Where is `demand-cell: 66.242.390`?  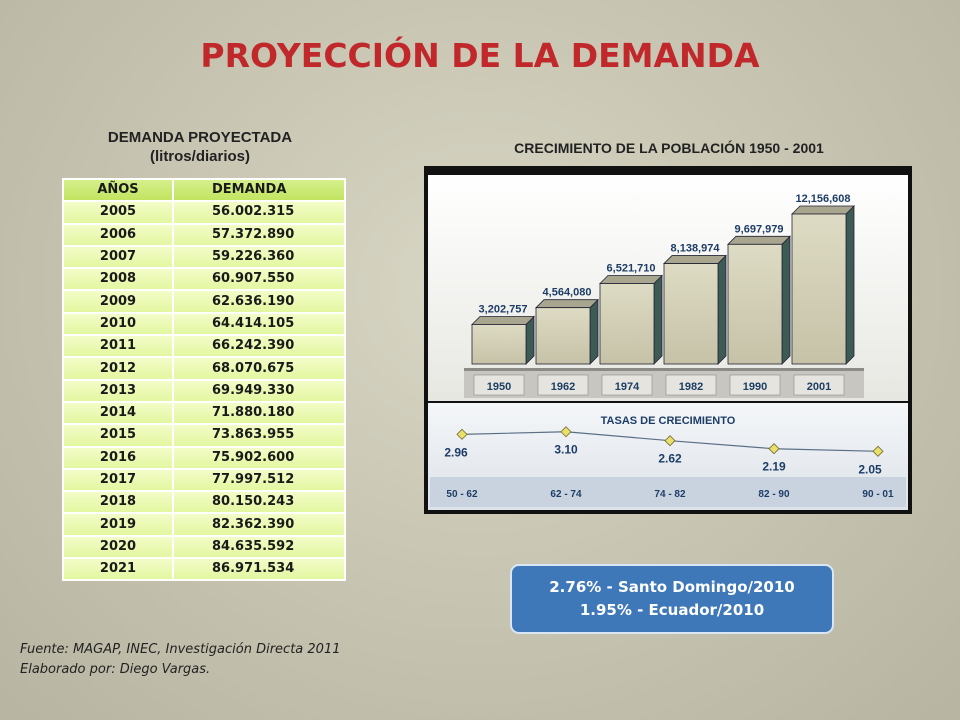
demand-cell: 66.242.390 is located at coordinates (259, 346).